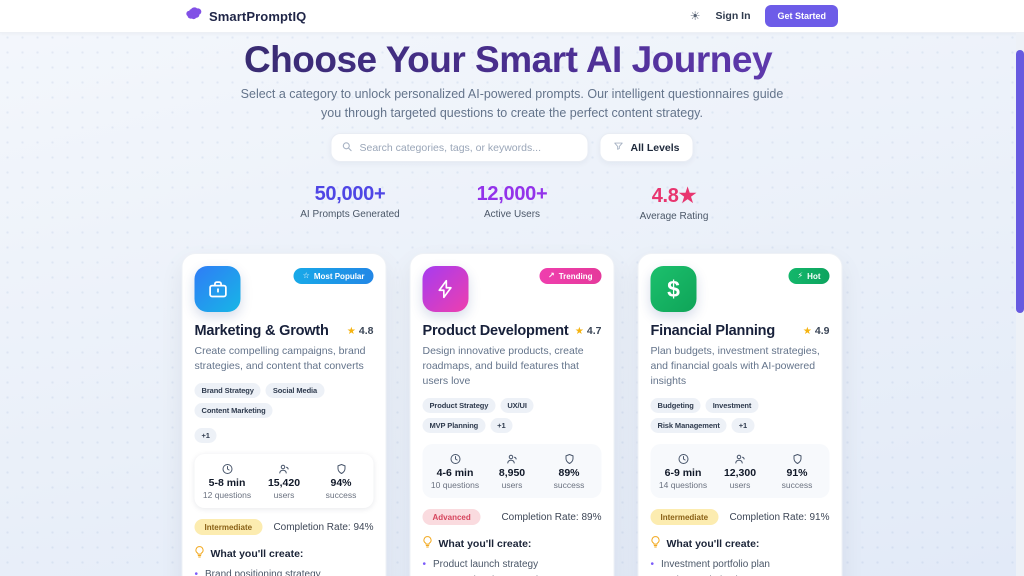 Image resolution: width=1024 pixels, height=576 pixels. I want to click on stat-success: 94% success, so click(341, 481).